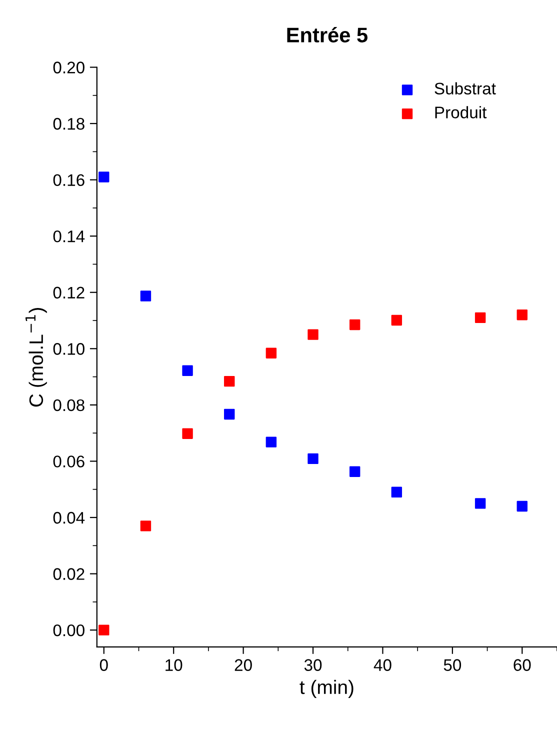 The width and height of the screenshot is (557, 731). I want to click on legend-label: Substrat, so click(465, 88).